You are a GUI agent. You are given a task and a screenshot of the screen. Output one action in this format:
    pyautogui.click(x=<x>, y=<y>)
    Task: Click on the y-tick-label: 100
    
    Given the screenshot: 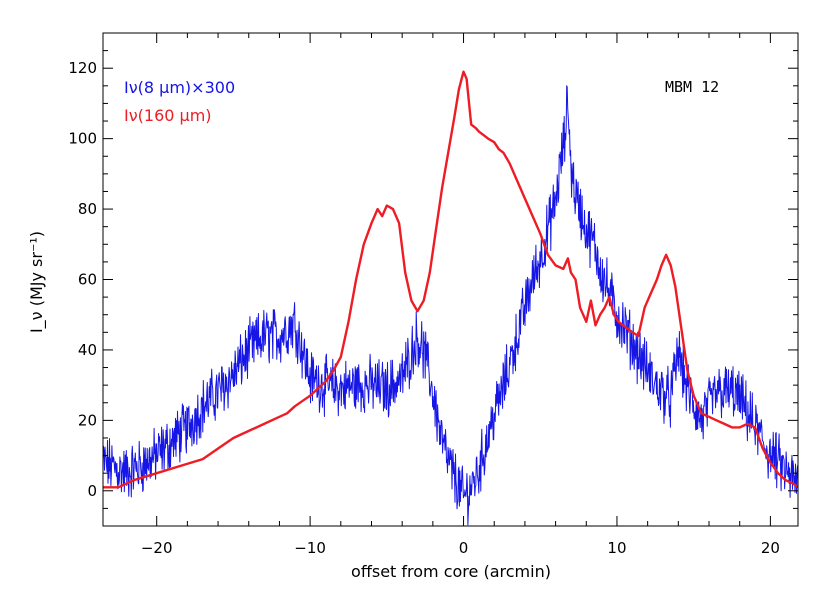 What is the action you would take?
    pyautogui.click(x=82, y=139)
    